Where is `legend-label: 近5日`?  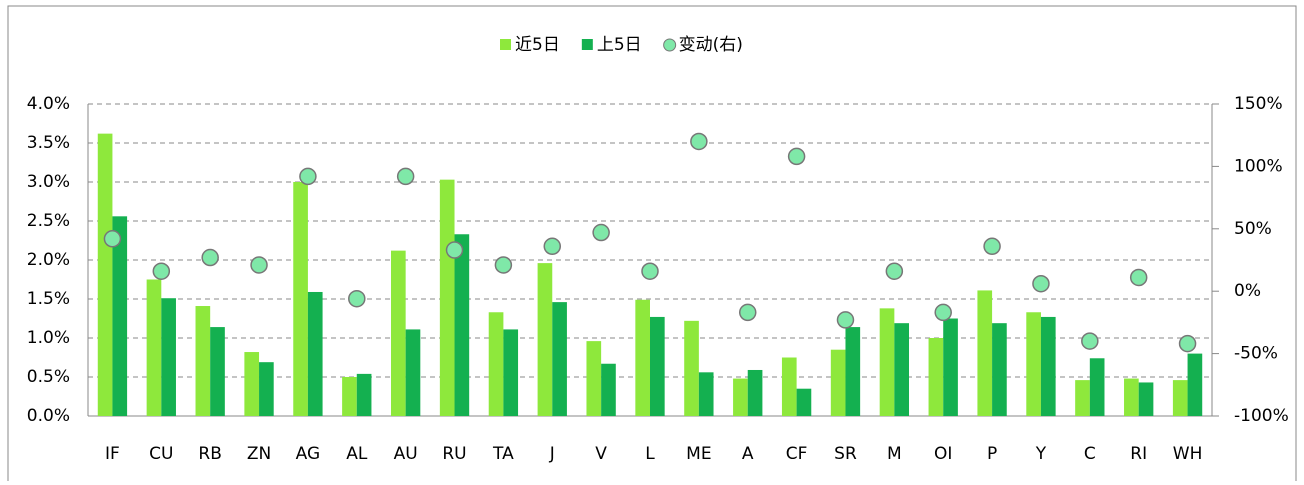 legend-label: 近5日 is located at coordinates (537, 45).